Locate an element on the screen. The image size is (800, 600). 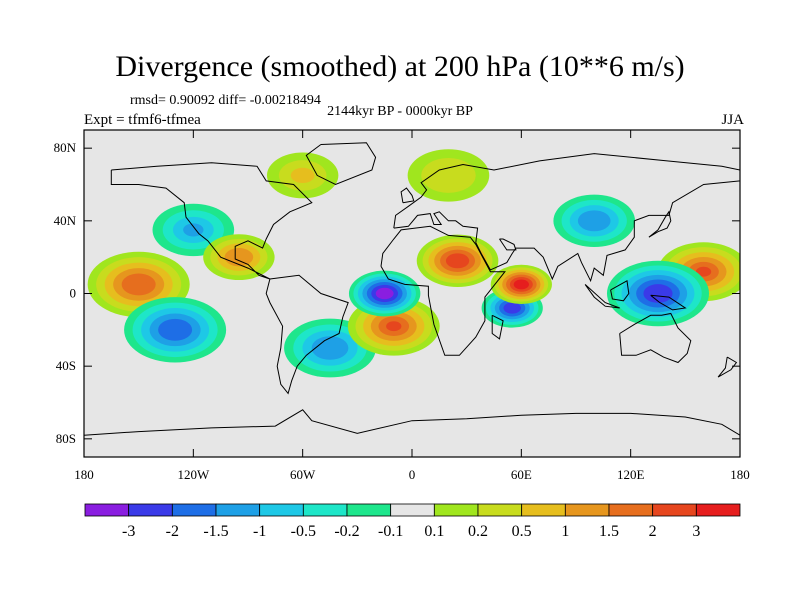
colorbar-label: -0.5 is located at coordinates (303, 531).